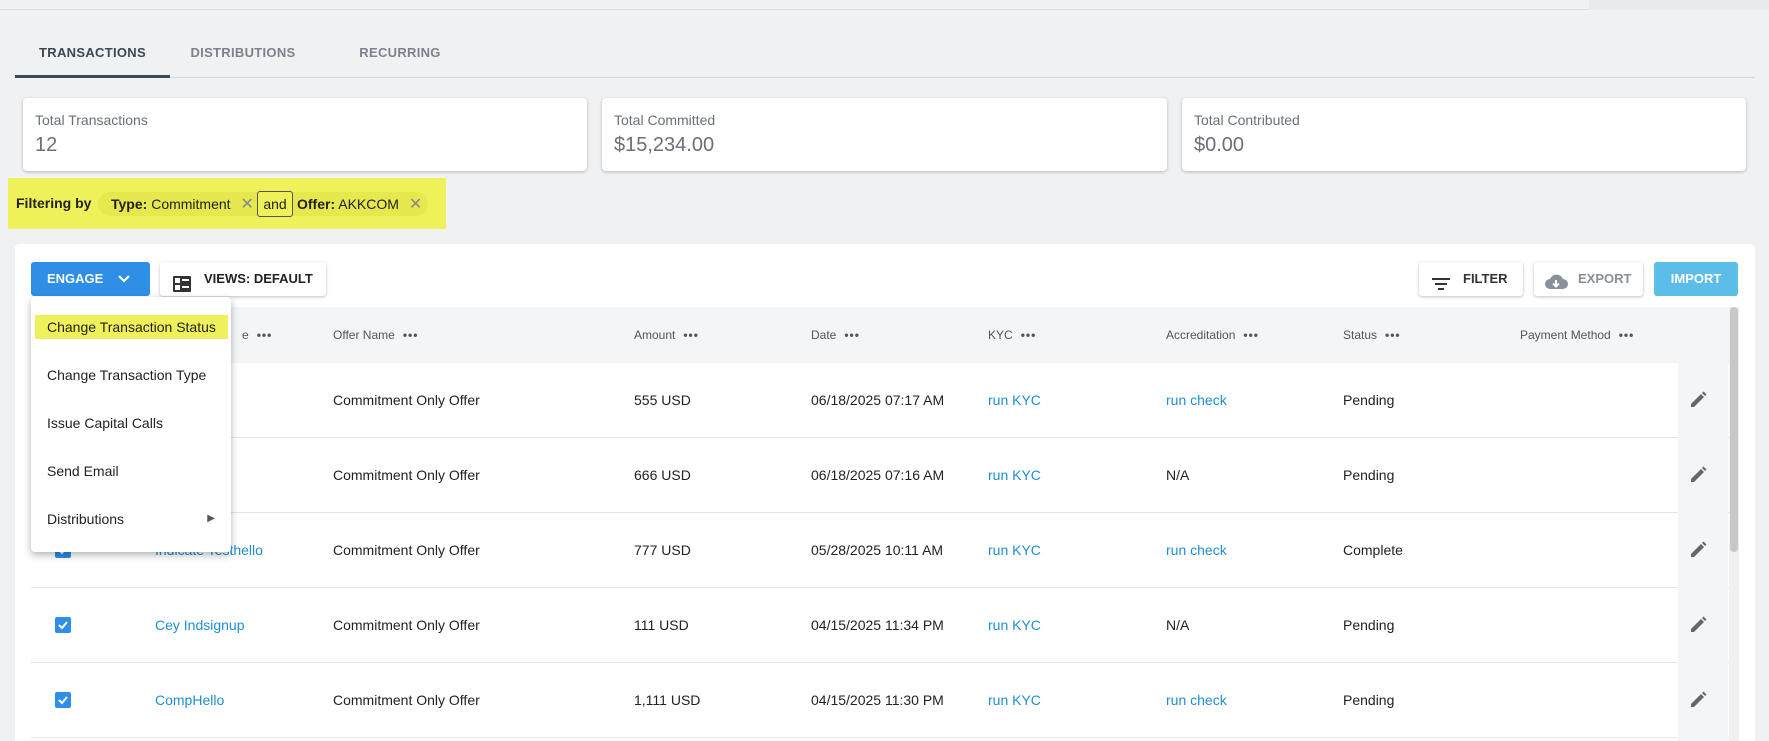 The width and height of the screenshot is (1769, 741). Describe the element at coordinates (92, 53) in the screenshot. I see `tab-transactions: TRANSACTIONS` at that location.